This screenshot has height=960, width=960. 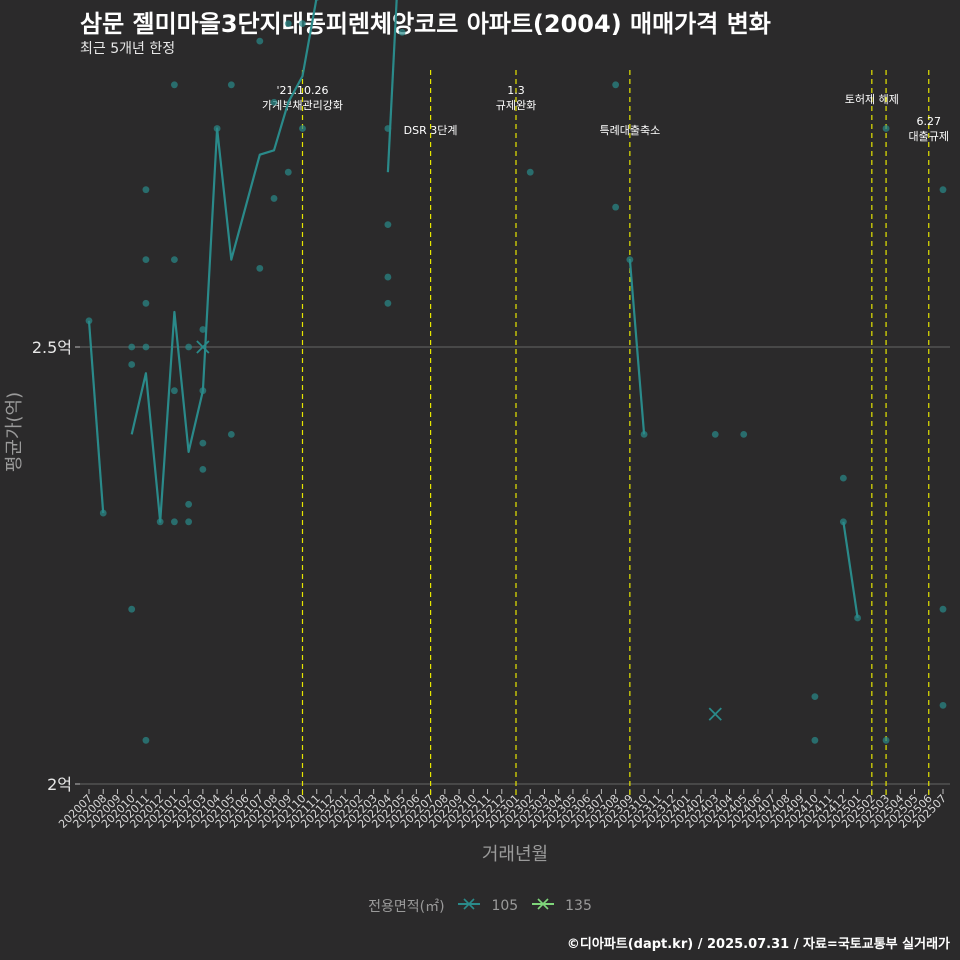 What do you see at coordinates (14, 432) in the screenshot?
I see `y-axis-title: 평균가(억)` at bounding box center [14, 432].